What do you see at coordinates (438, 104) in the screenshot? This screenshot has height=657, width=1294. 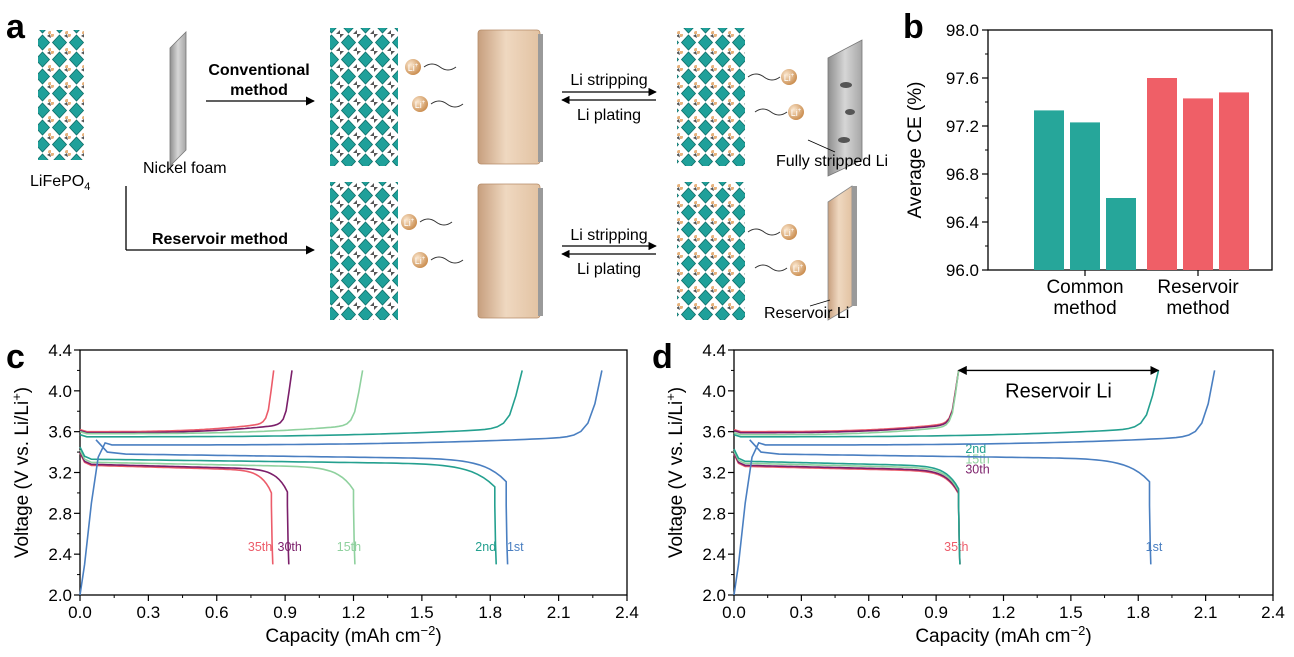 I see `li-ion-top-2: Li+` at bounding box center [438, 104].